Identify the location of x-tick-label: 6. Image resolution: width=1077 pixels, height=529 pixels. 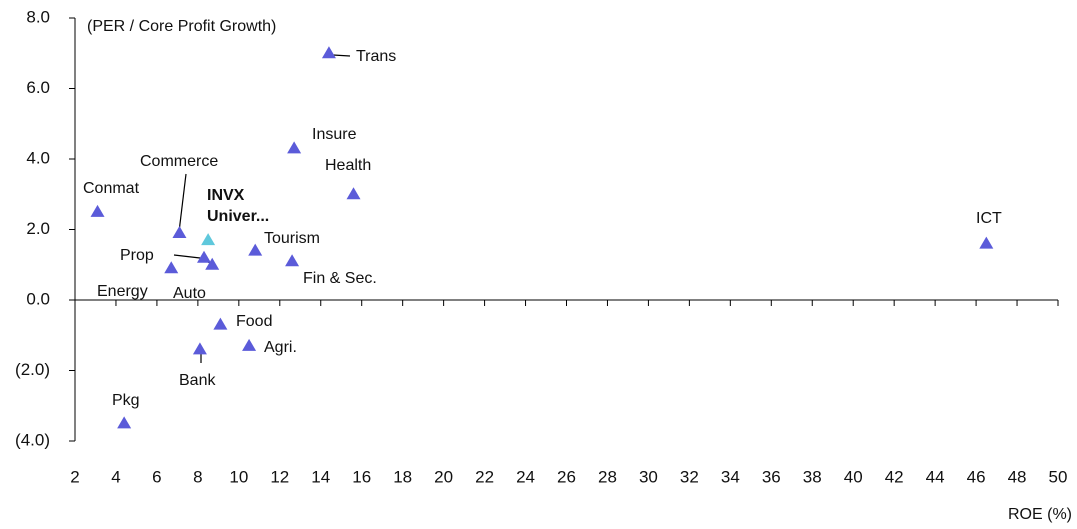
(156, 476).